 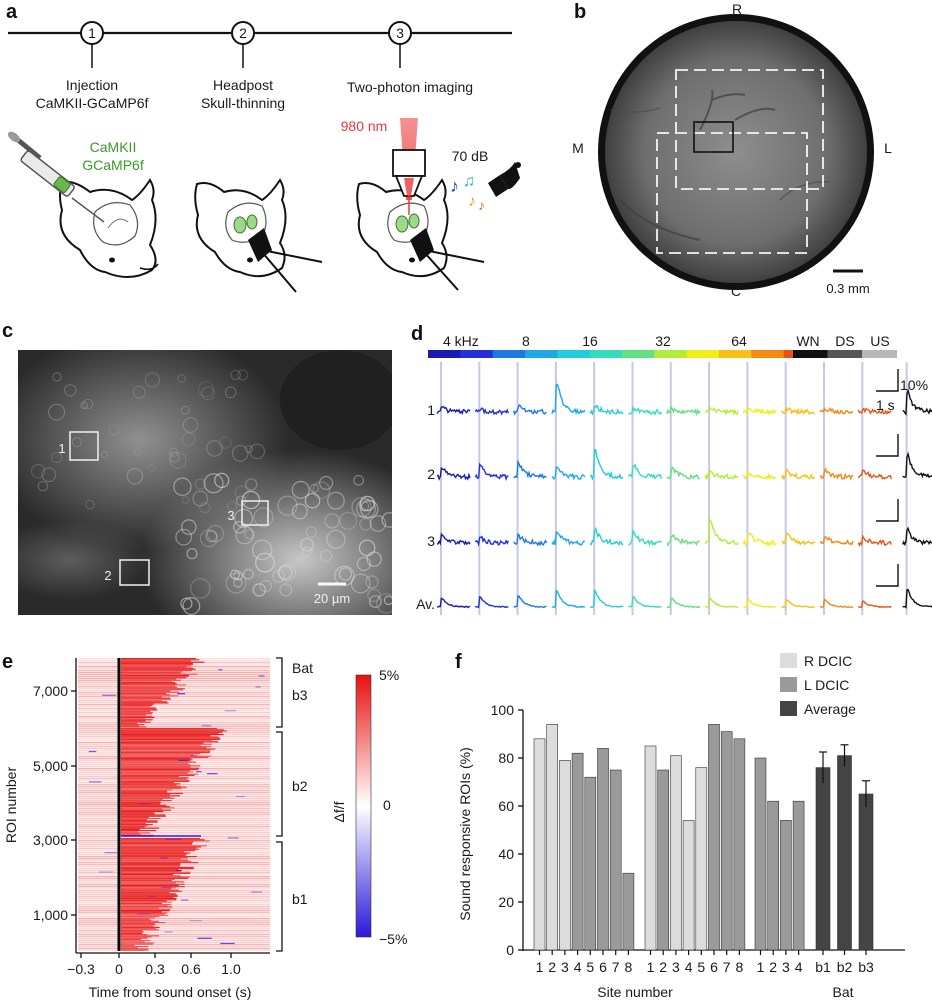 What do you see at coordinates (749, 129) in the screenshot?
I see `imaging-field-large` at bounding box center [749, 129].